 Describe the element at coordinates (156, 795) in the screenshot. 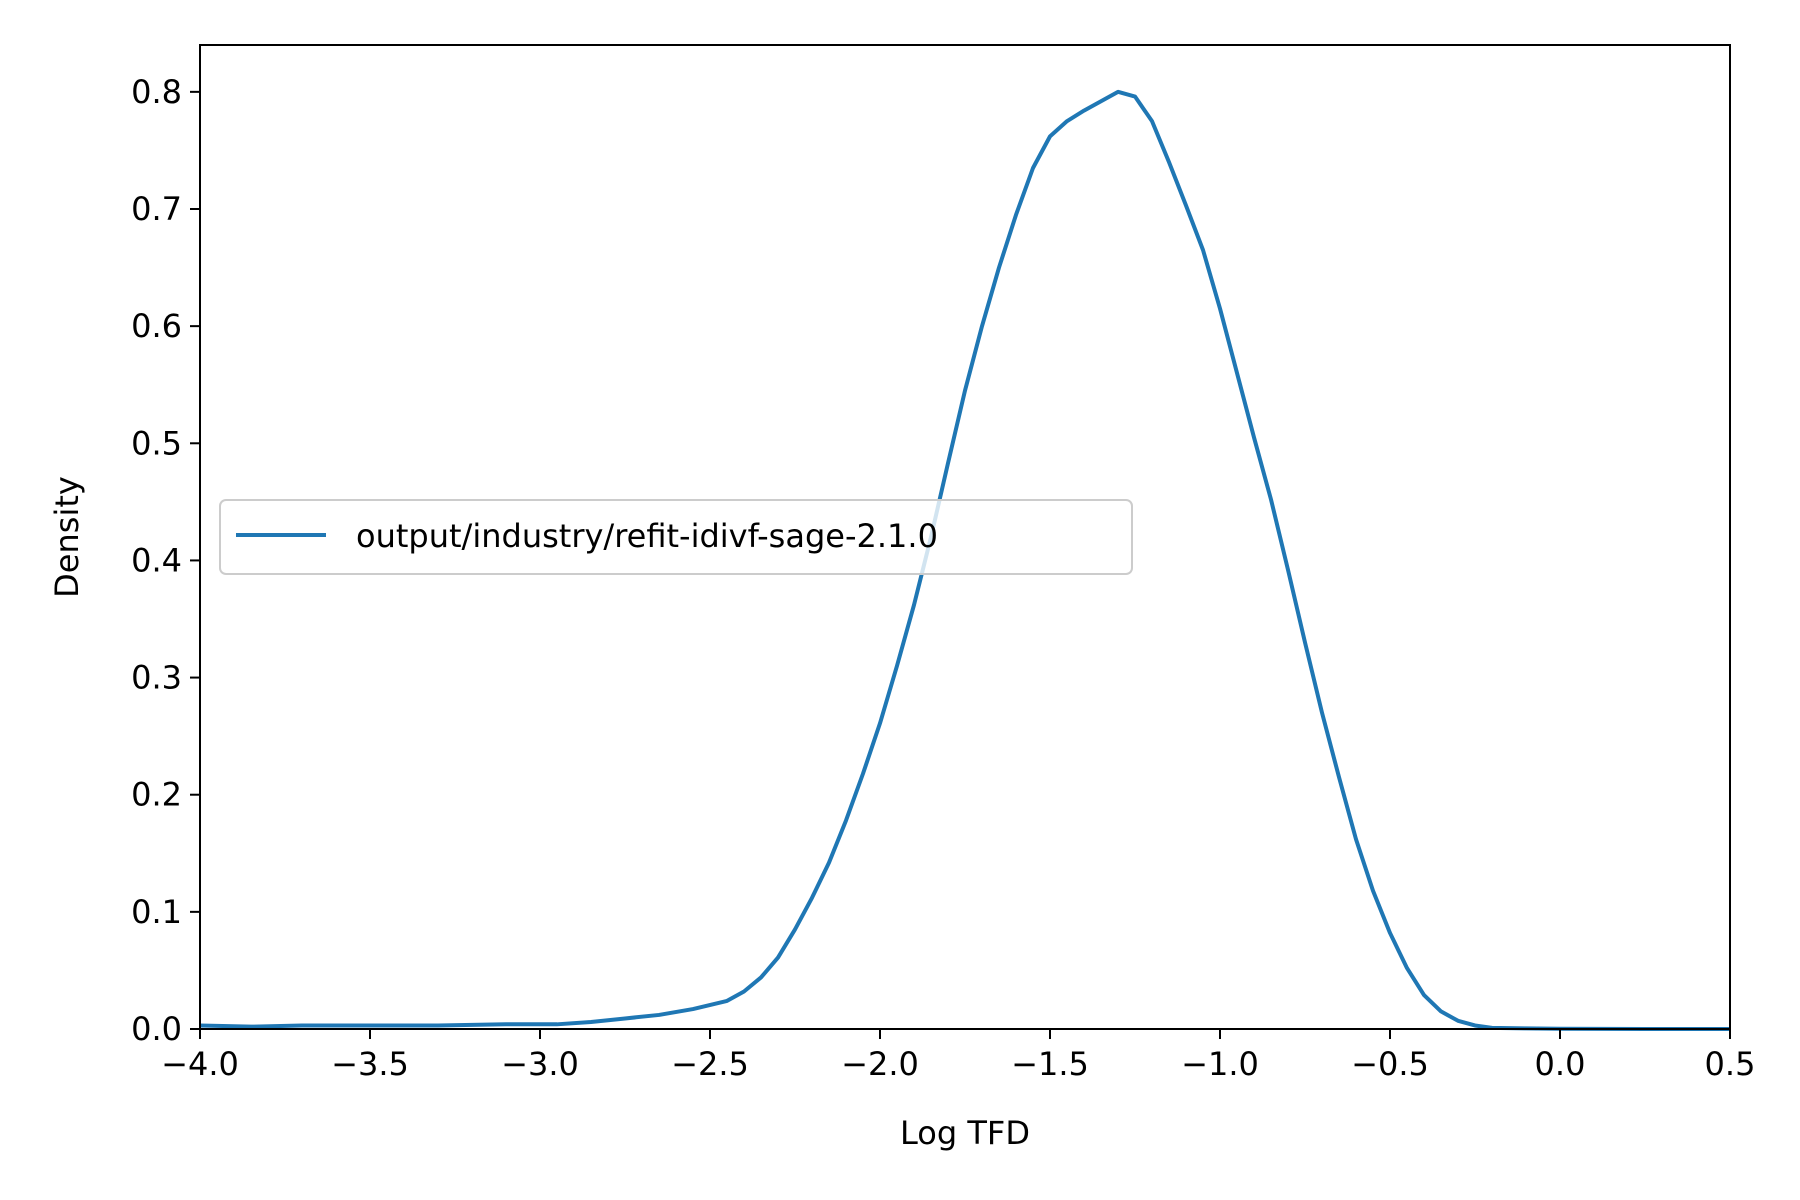

I see `y-tick-label-2: 0.2` at that location.